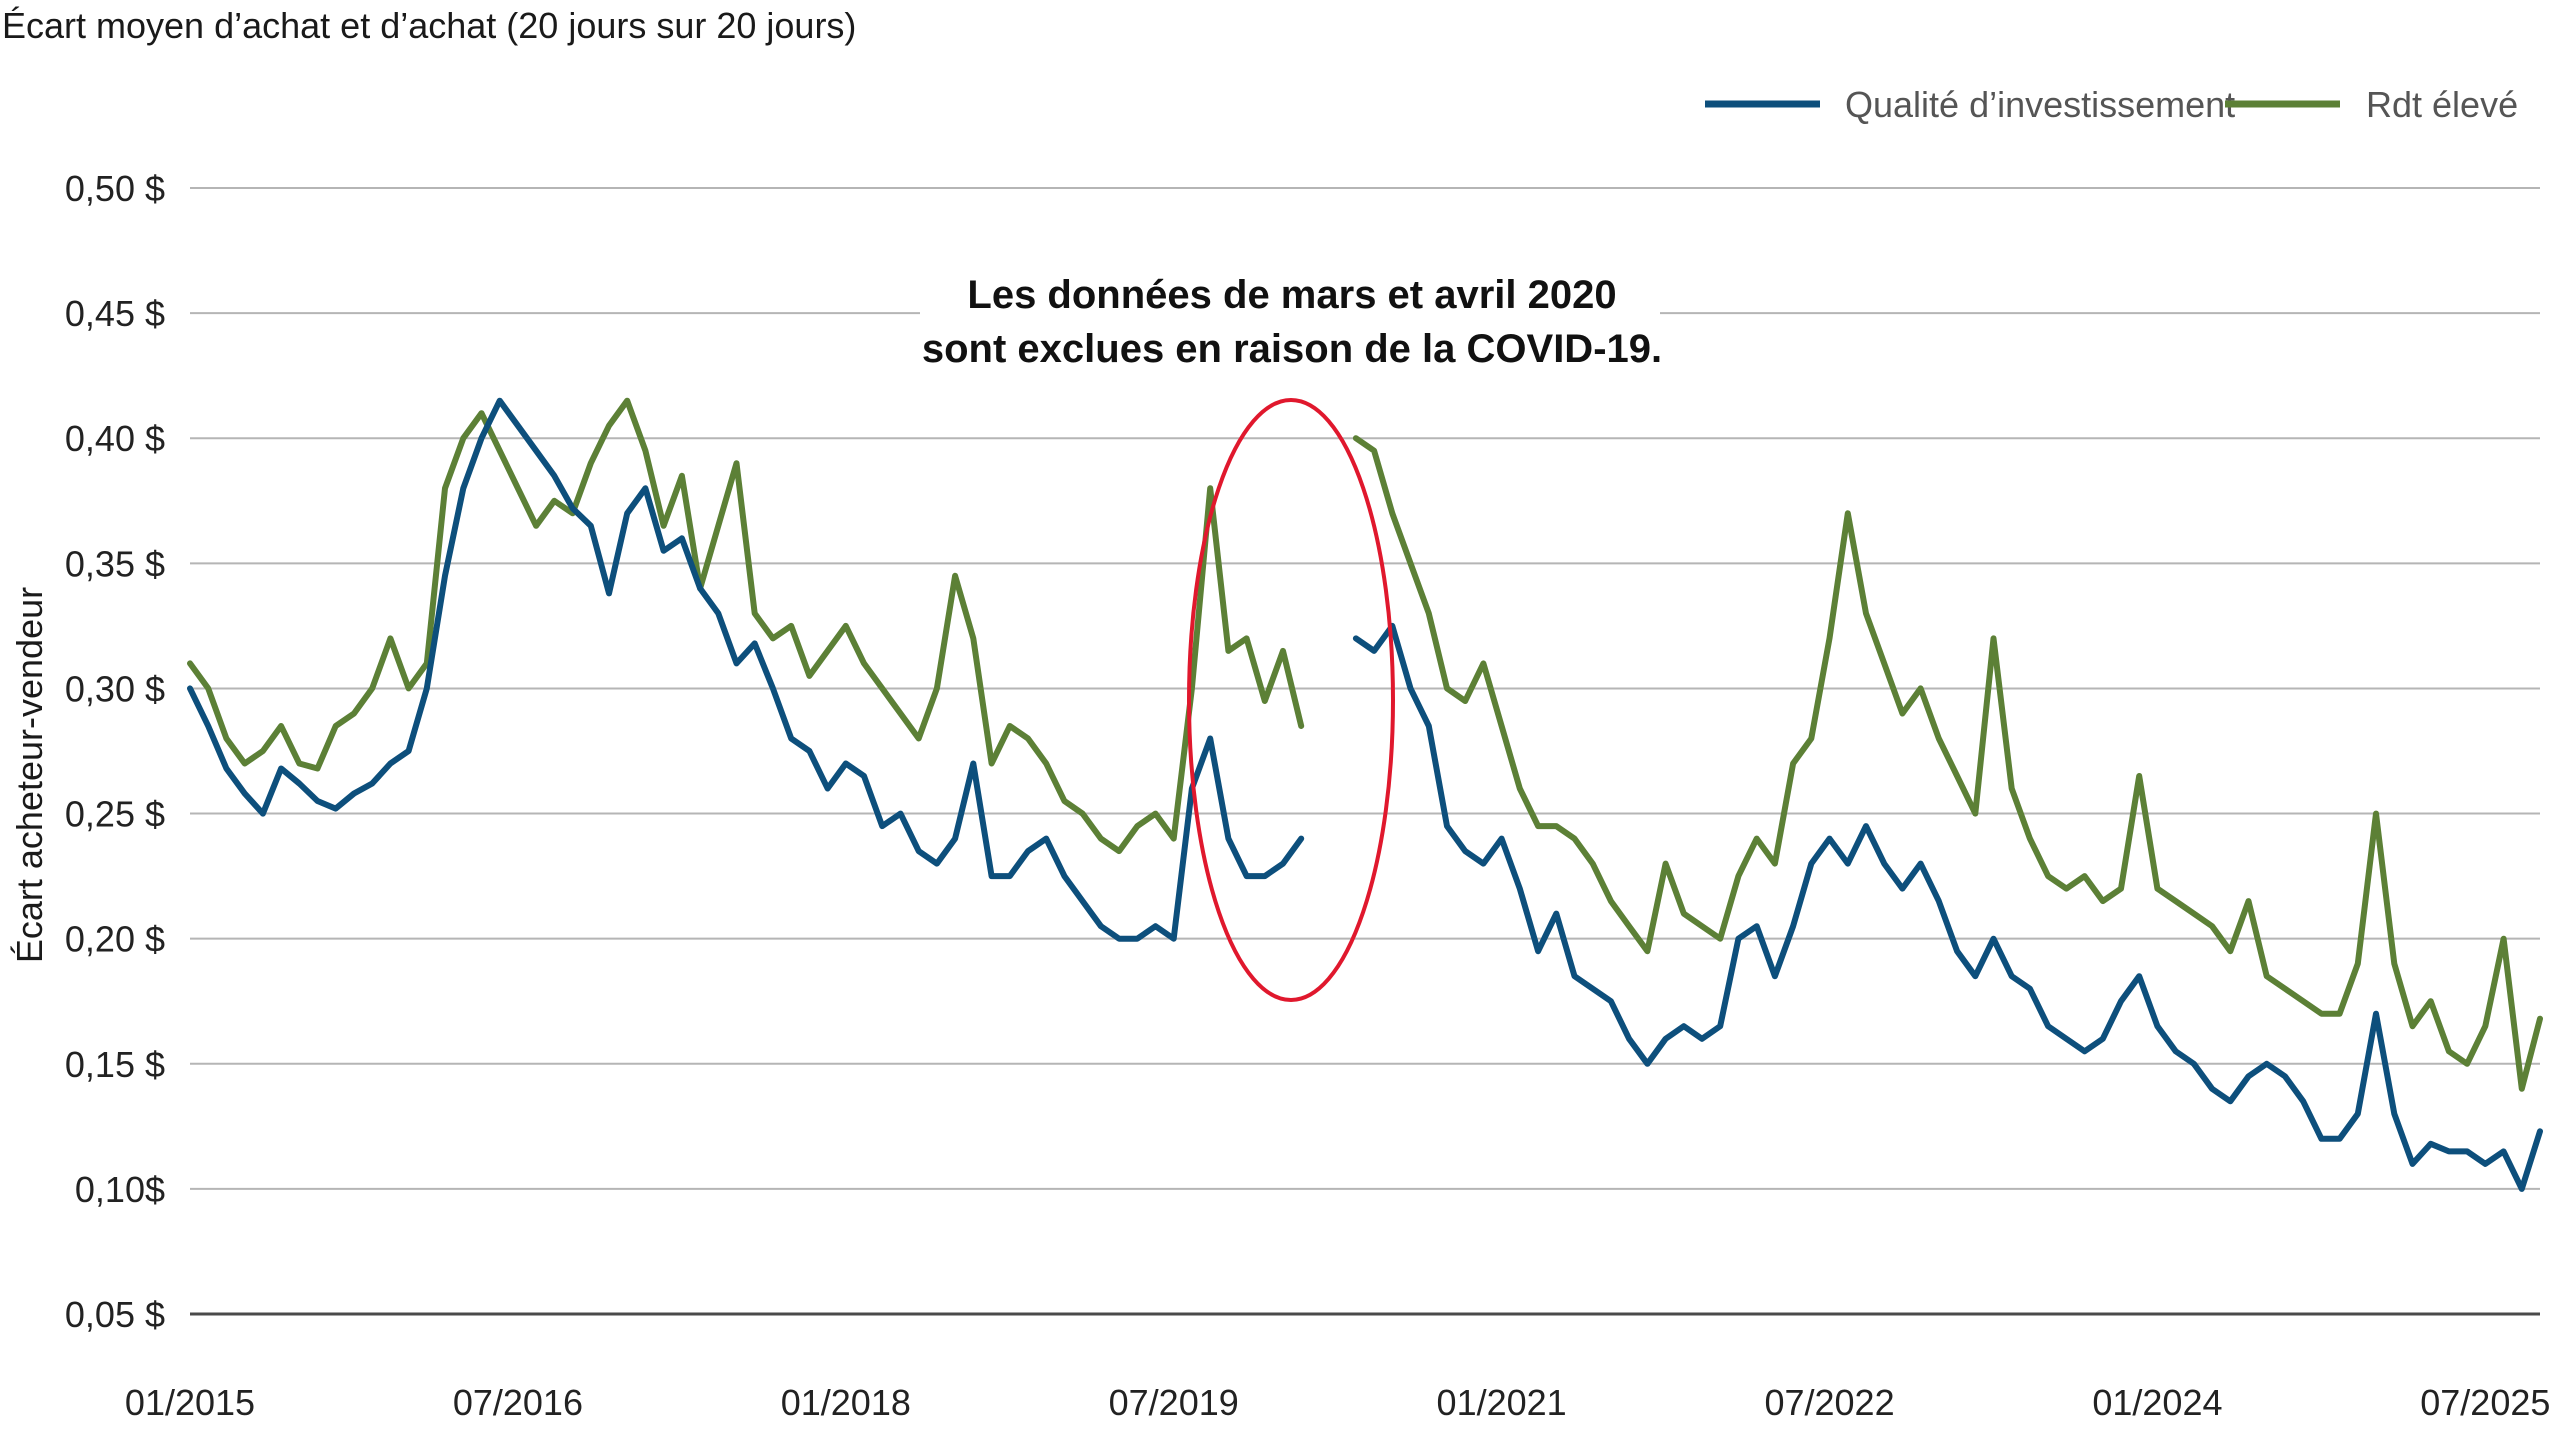 This screenshot has height=1440, width=2560. What do you see at coordinates (846, 1402) in the screenshot?
I see `x-tick-label: 01/2018` at bounding box center [846, 1402].